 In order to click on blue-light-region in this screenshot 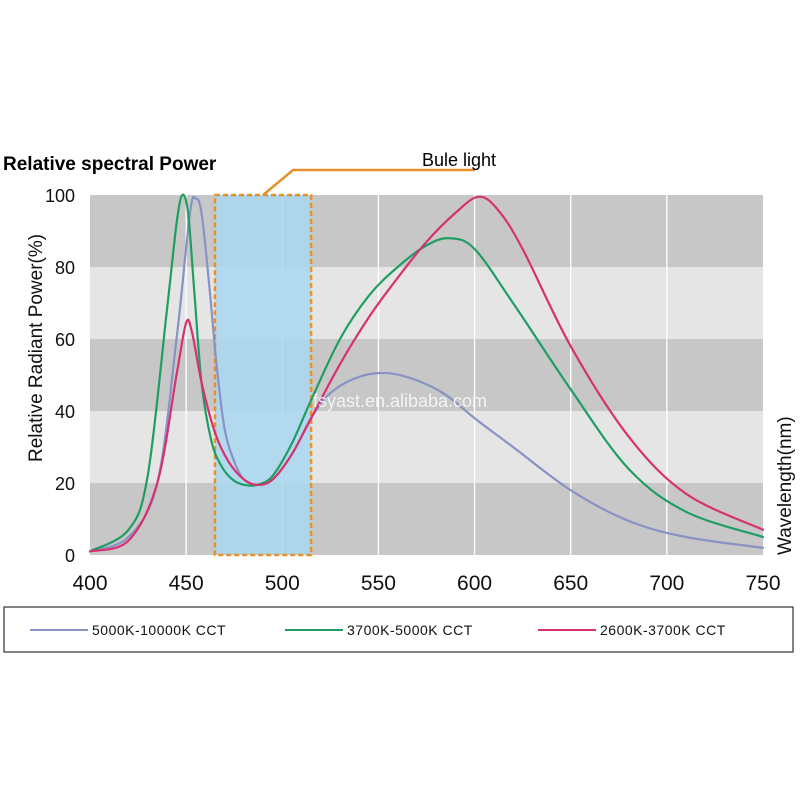, I will do `click(263, 375)`.